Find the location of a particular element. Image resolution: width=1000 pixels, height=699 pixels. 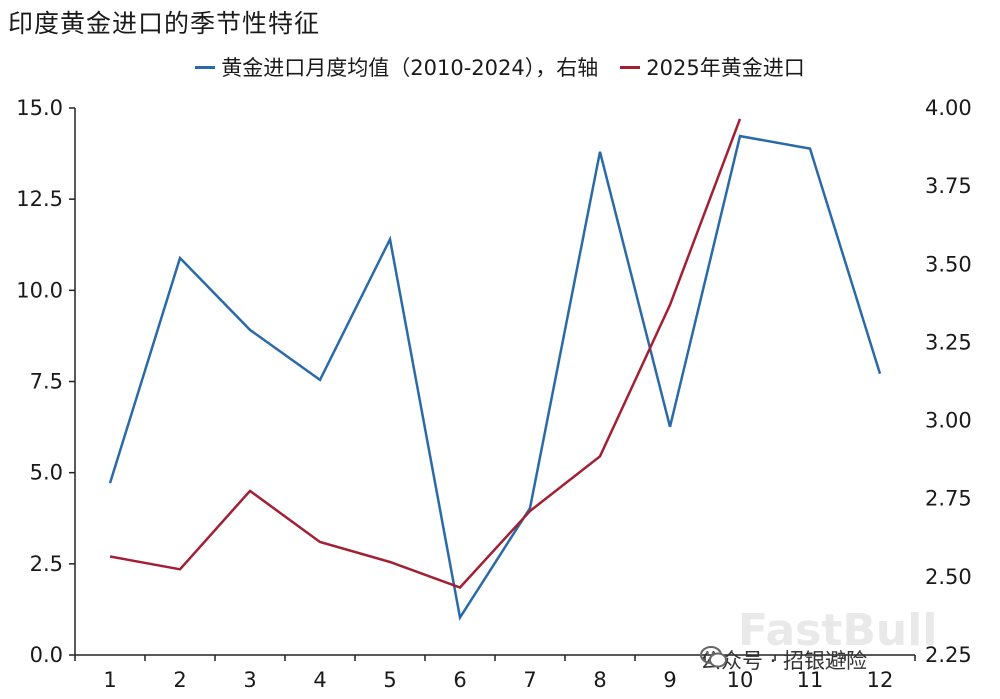

right-tick-label: 3.75 is located at coordinates (948, 186).